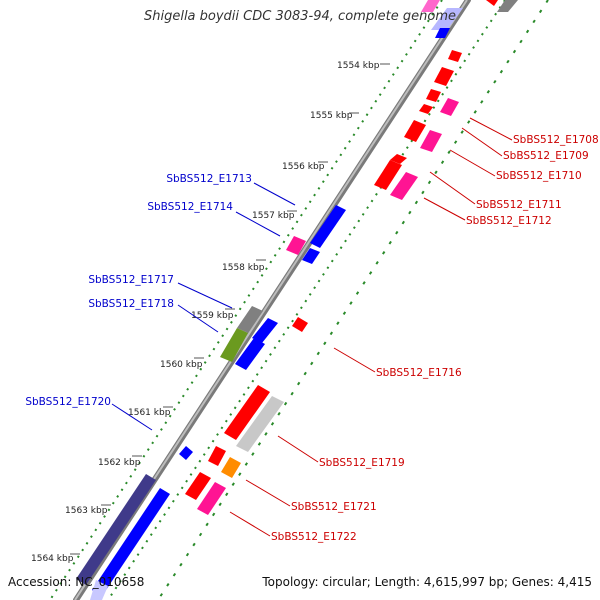 Image resolution: width=600 pixels, height=600 pixels. What do you see at coordinates (52, 559) in the screenshot?
I see `kbp-tick-label: 1564 kbp` at bounding box center [52, 559].